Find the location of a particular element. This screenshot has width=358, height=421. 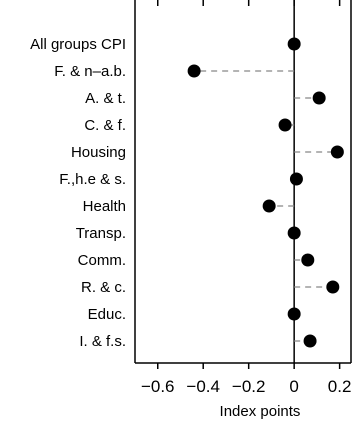

category-label: Housing is located at coordinates (98, 152).